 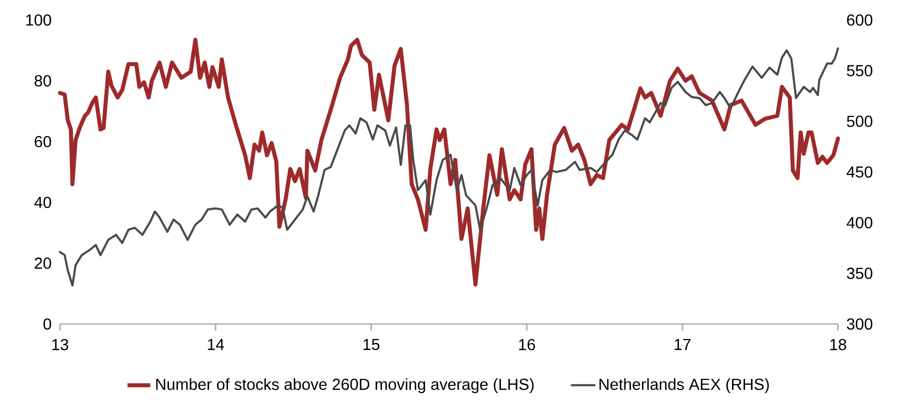 What do you see at coordinates (859, 172) in the screenshot?
I see `y2-tick-label: 450` at bounding box center [859, 172].